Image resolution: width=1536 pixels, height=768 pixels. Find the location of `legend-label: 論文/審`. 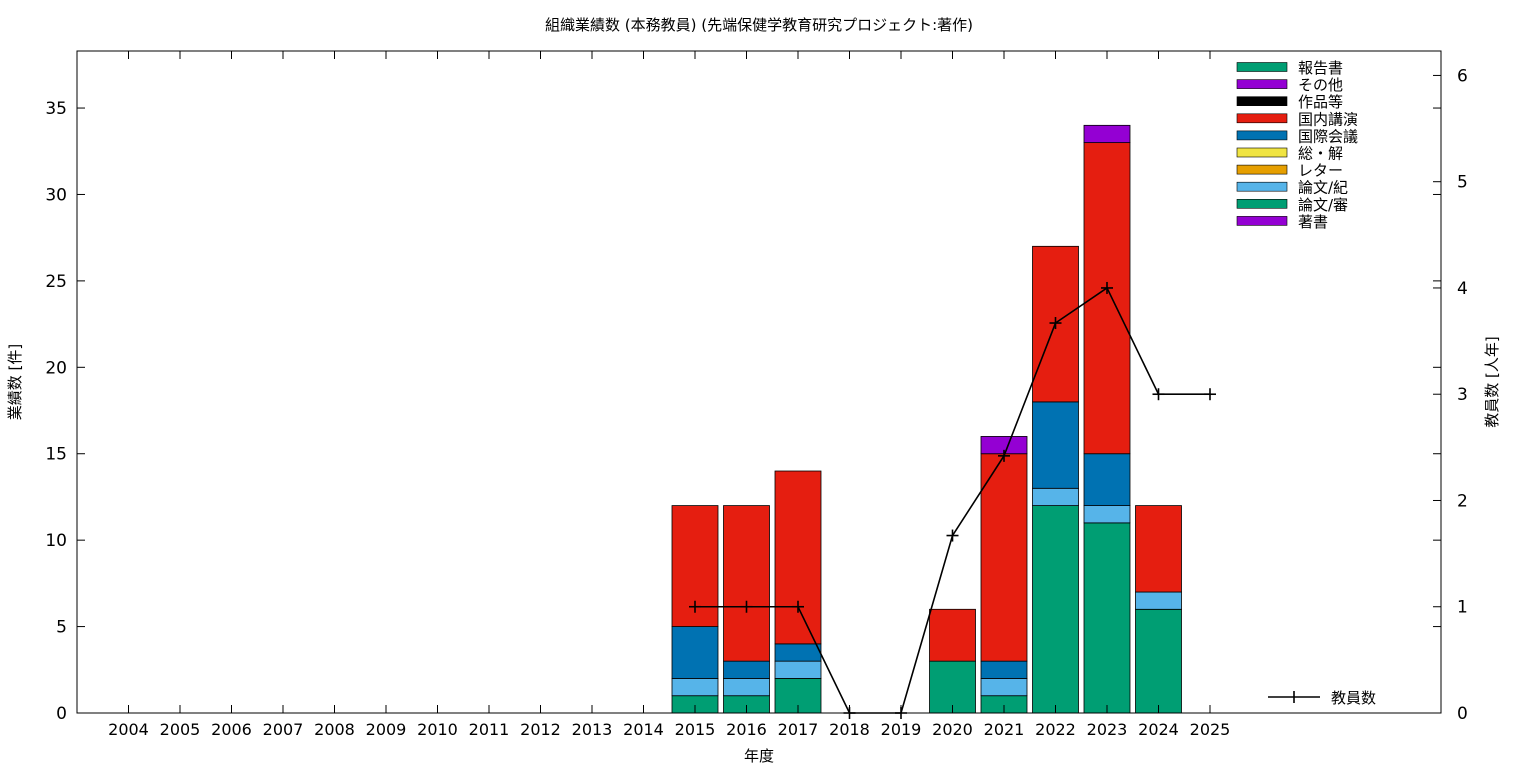

legend-label: 論文/審 is located at coordinates (1323, 205).